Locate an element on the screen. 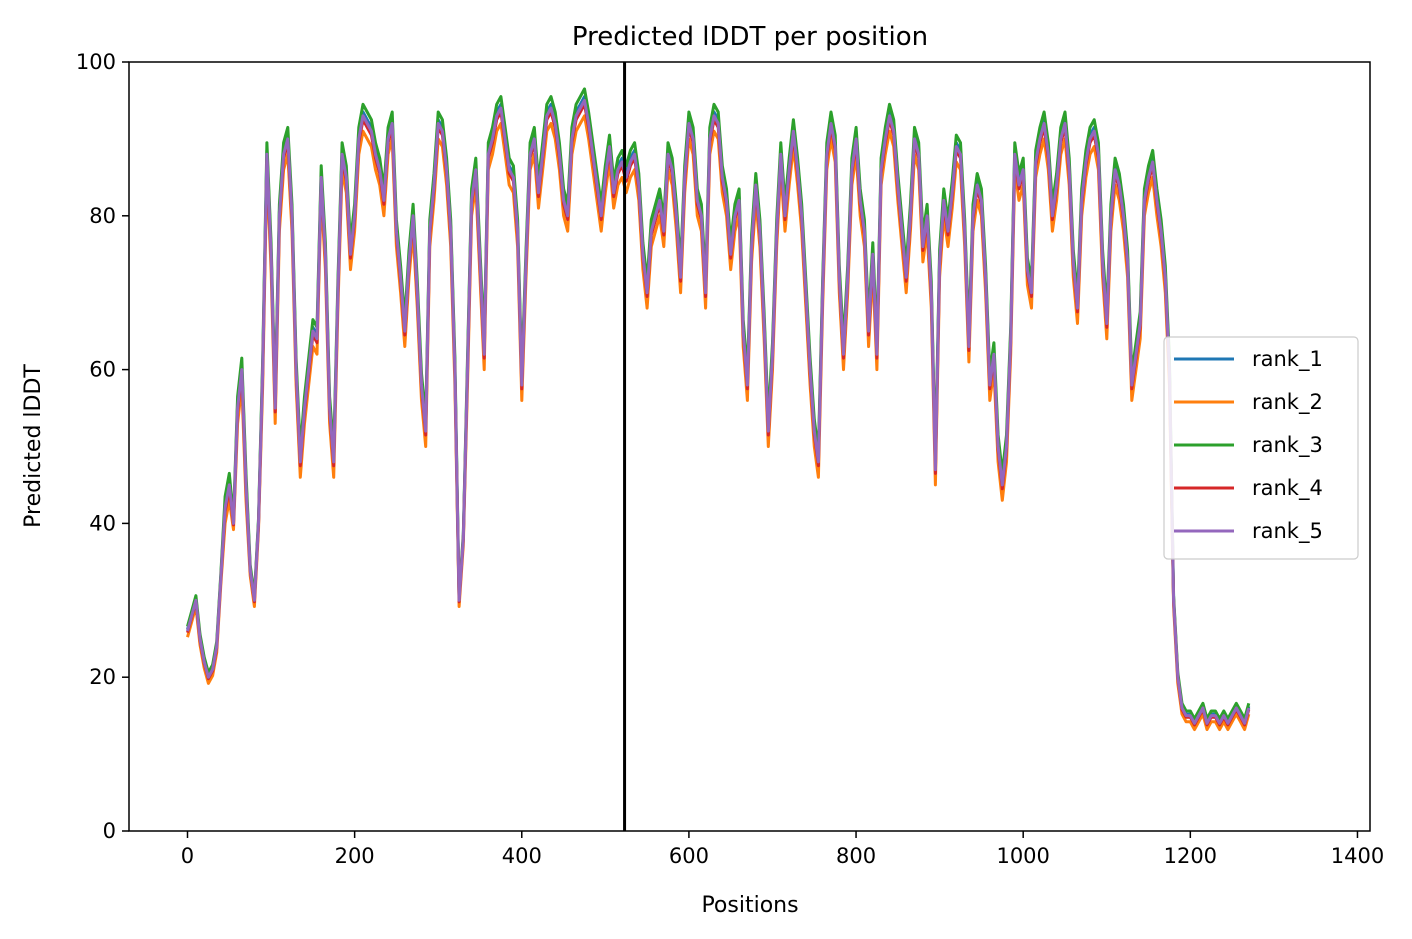 This screenshot has height=939, width=1412. chart-legend: rank_1 rank_2 rank_3 rank_4 rank_5 is located at coordinates (1261, 448).